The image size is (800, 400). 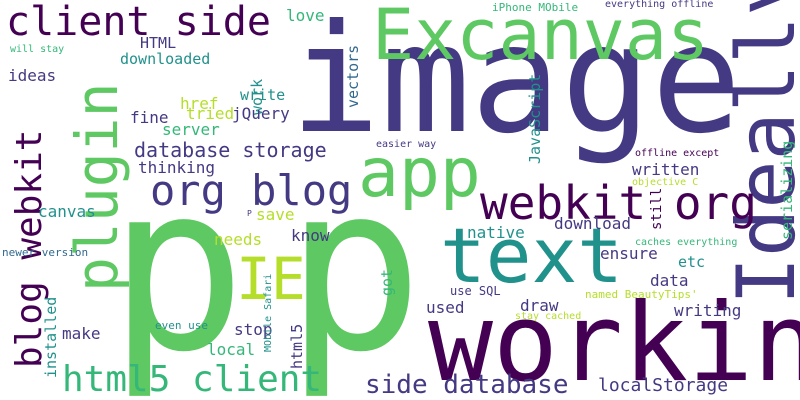 What do you see at coordinates (419, 174) in the screenshot?
I see `word-app: app` at bounding box center [419, 174].